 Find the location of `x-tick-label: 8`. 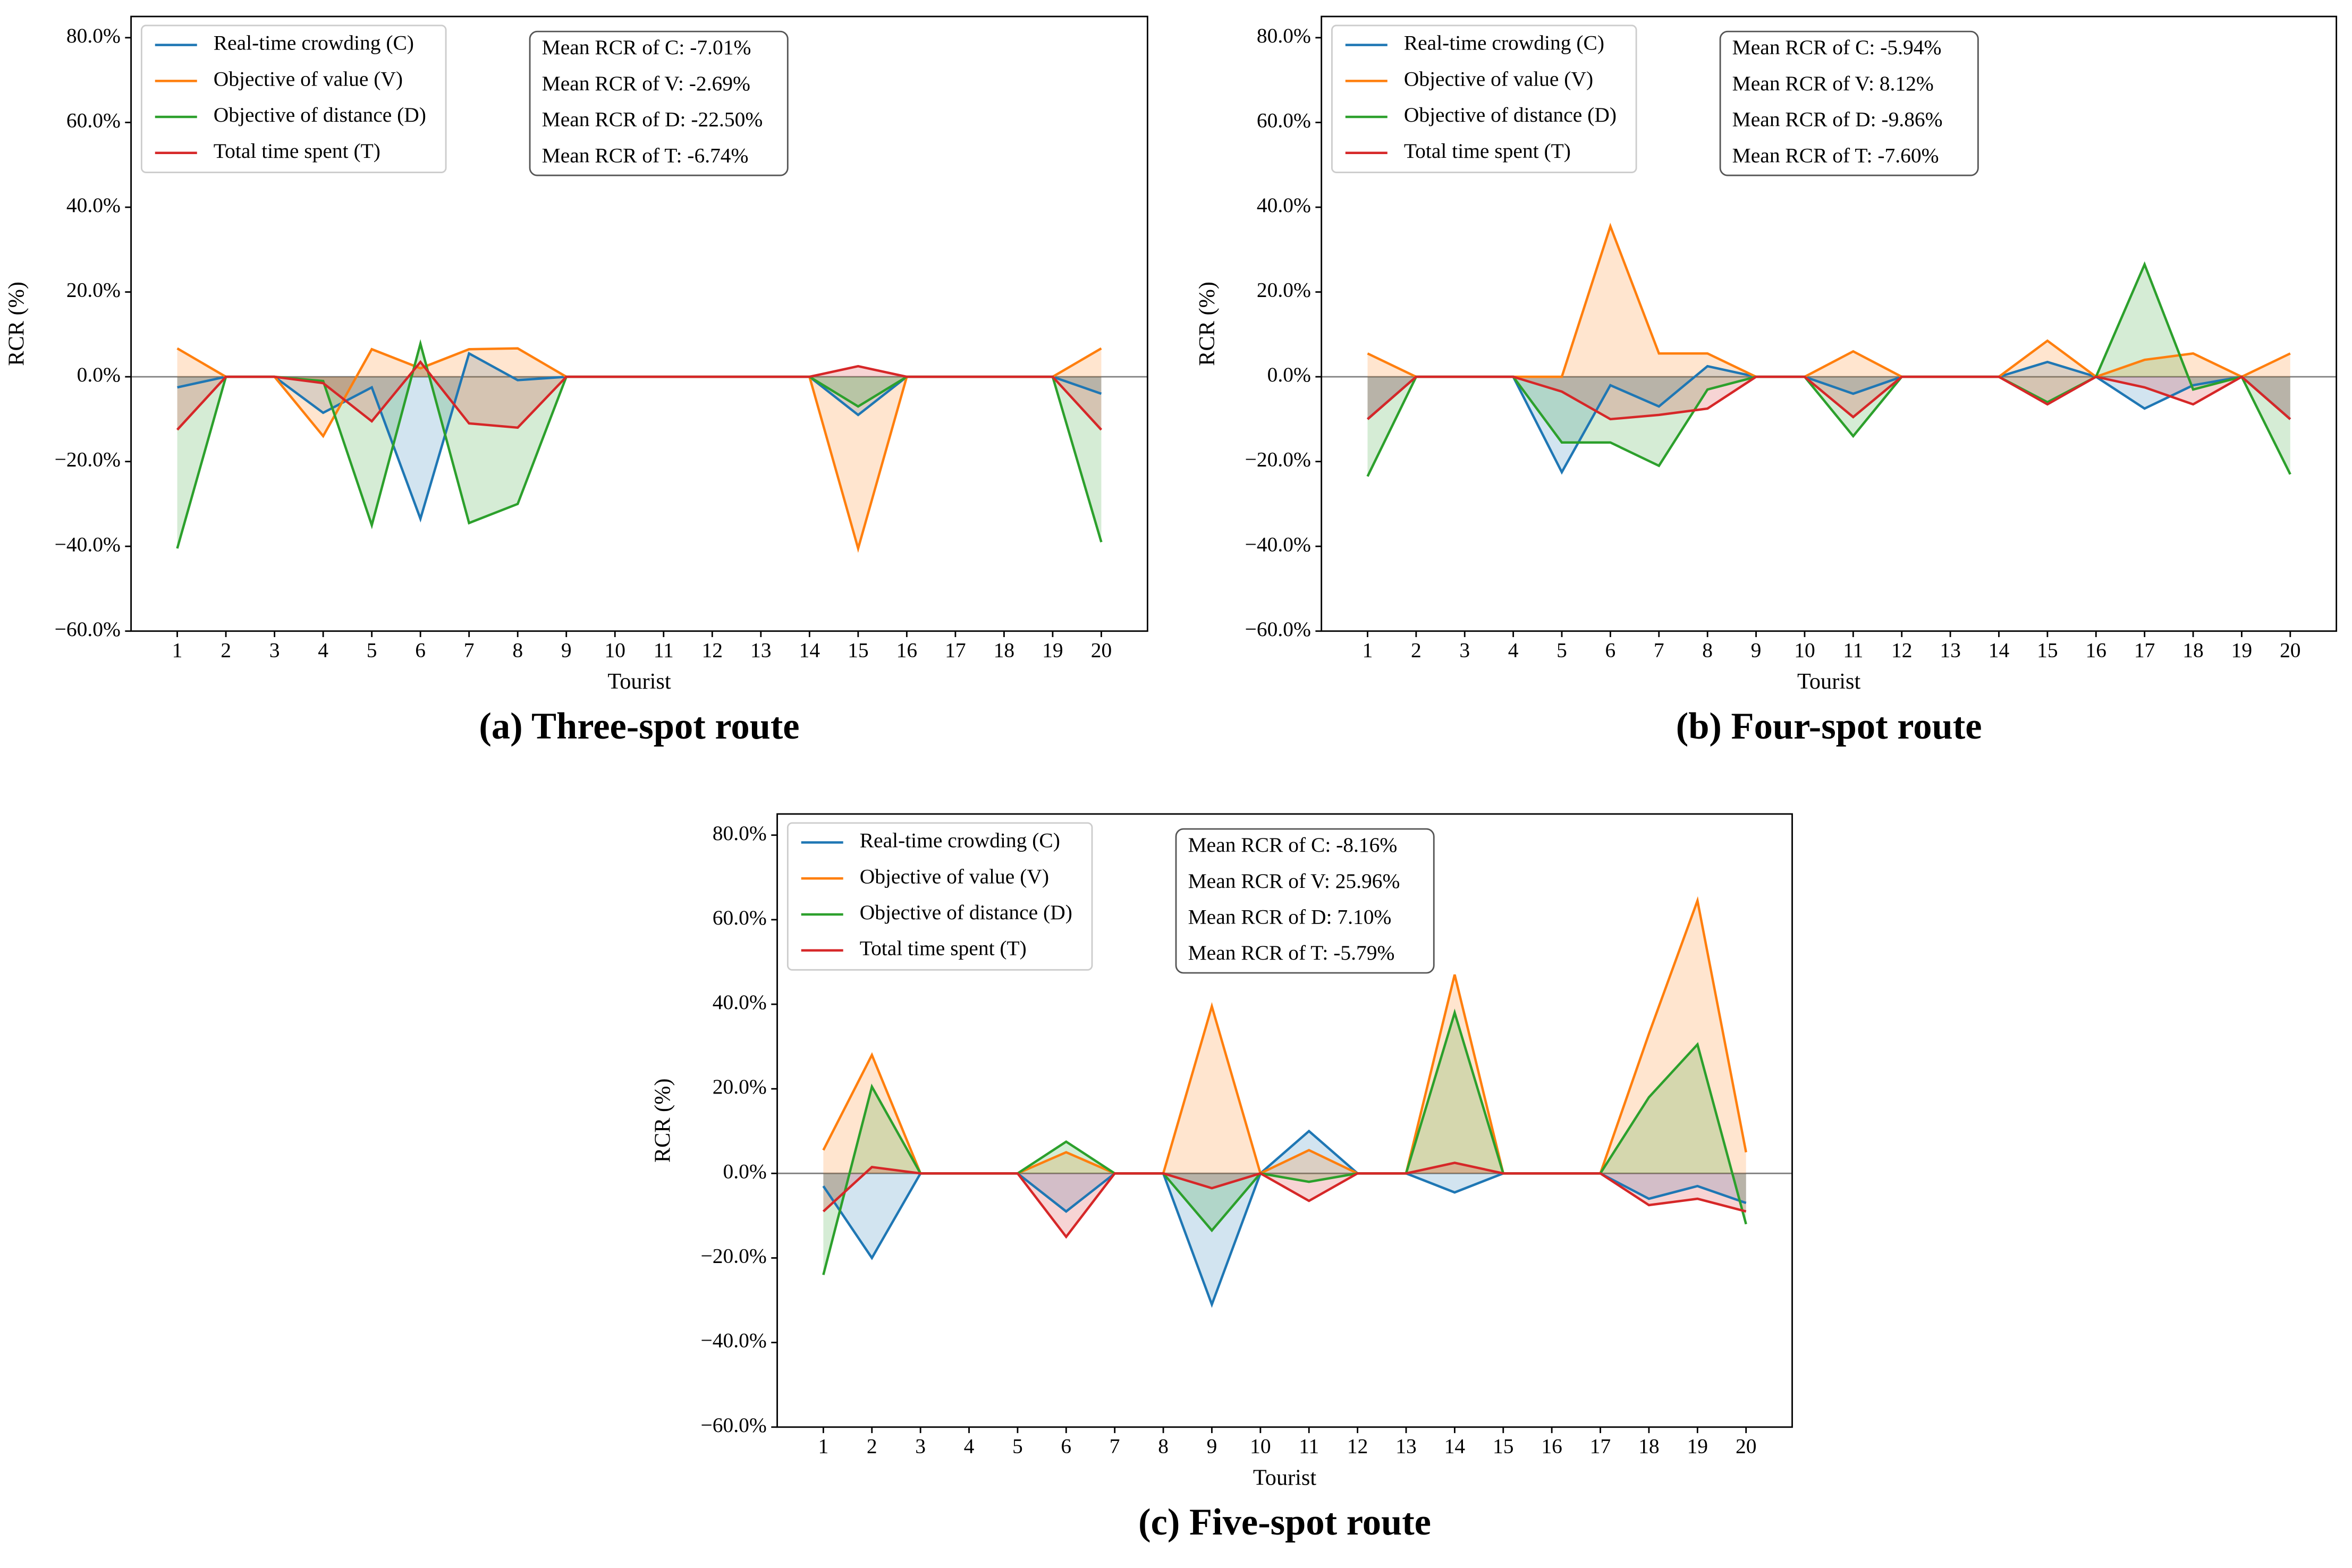

x-tick-label: 8 is located at coordinates (517, 650).